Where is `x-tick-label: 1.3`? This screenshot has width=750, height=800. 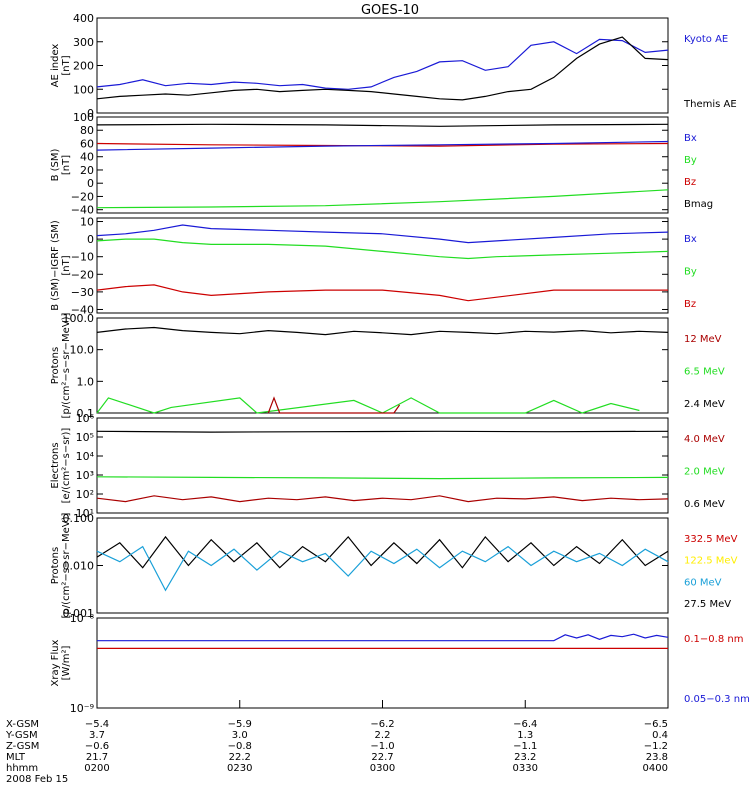
x-tick-label: 1.3 is located at coordinates (525, 735).